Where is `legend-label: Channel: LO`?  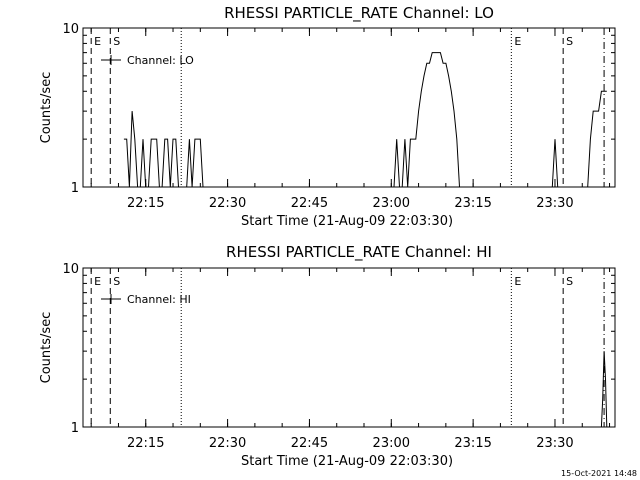 legend-label: Channel: LO is located at coordinates (160, 60).